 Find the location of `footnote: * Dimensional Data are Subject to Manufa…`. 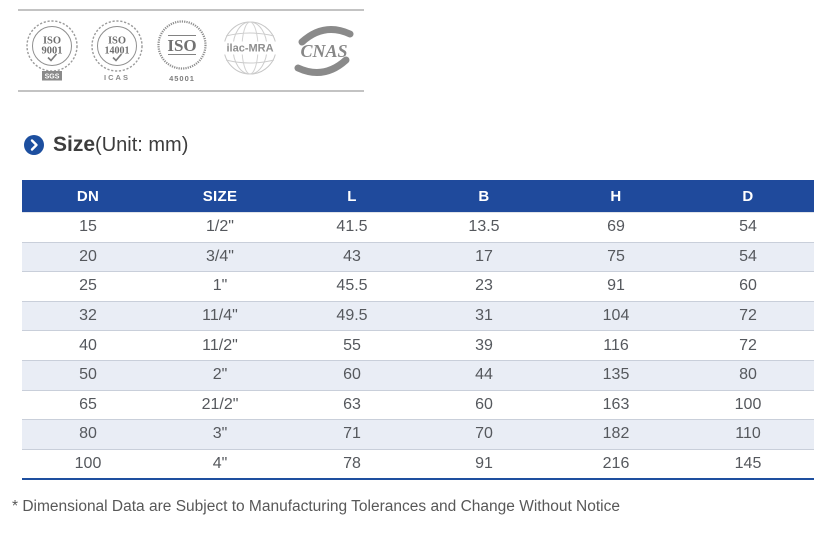

footnote: * Dimensional Data are Subject to Manufa… is located at coordinates (316, 506).